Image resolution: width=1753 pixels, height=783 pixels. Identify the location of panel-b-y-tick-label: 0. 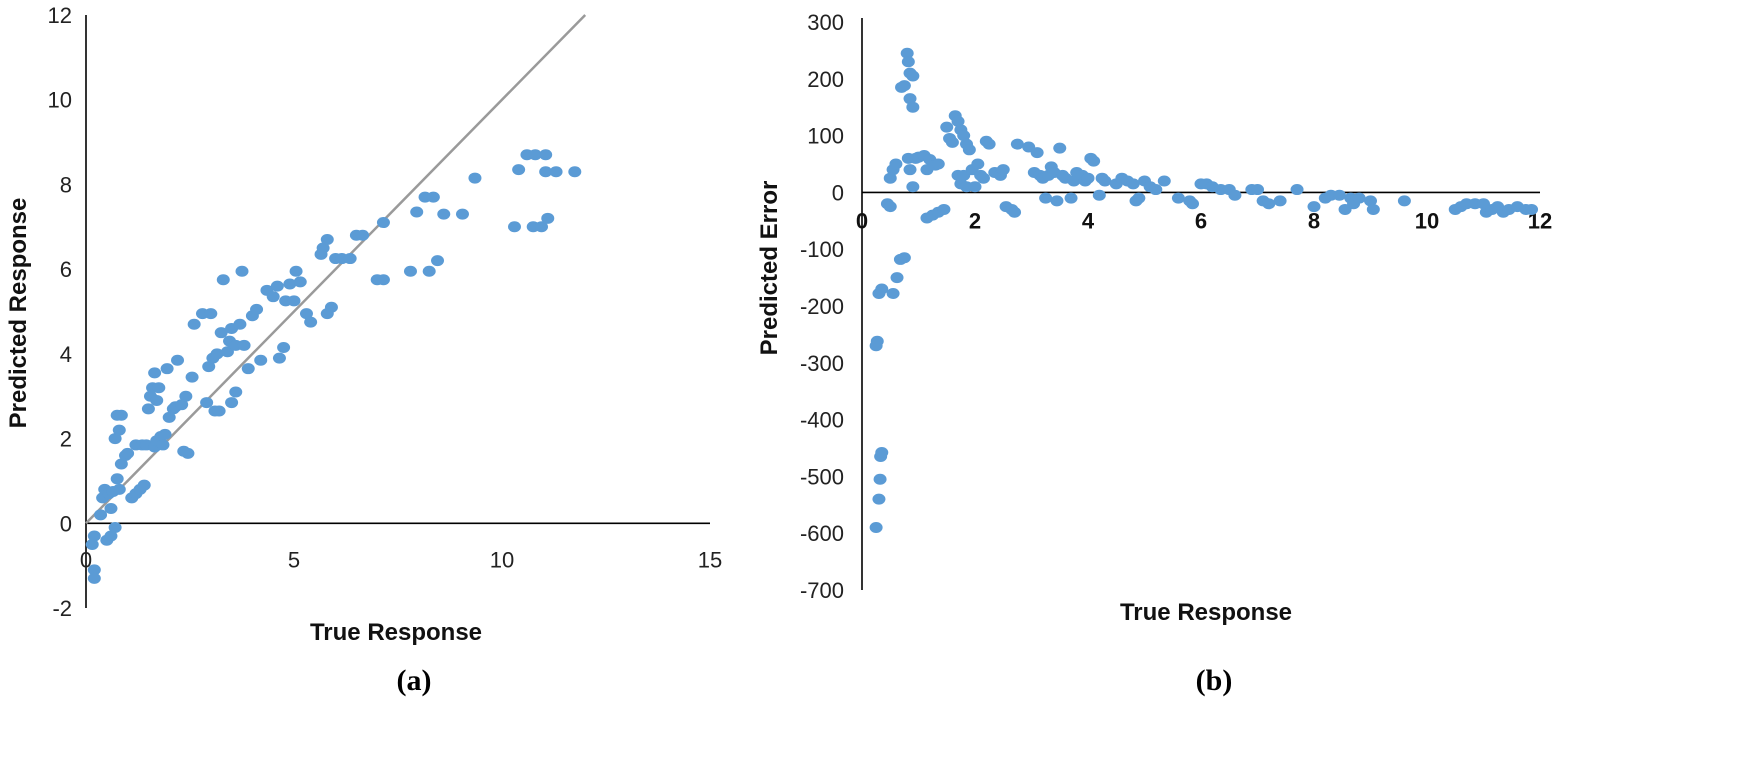
(838, 192).